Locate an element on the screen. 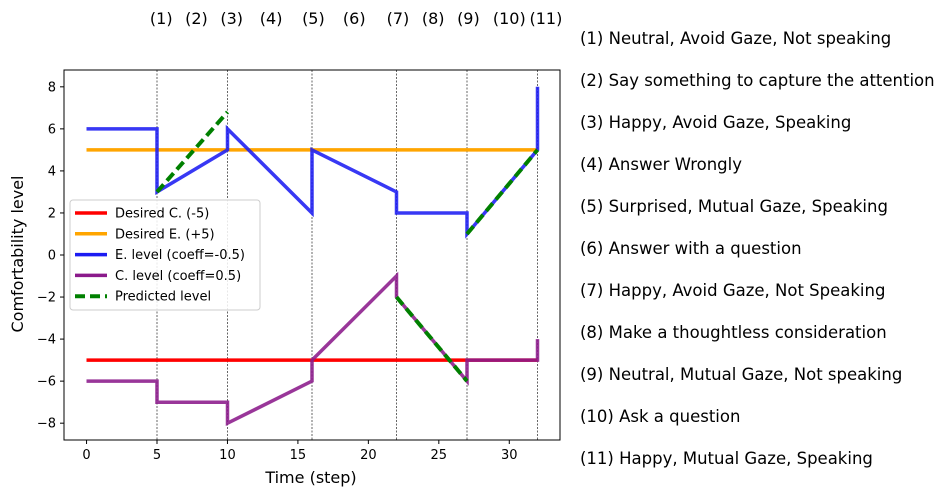 The height and width of the screenshot is (497, 946). annotation-8: (8) Make a thoughtless consideration is located at coordinates (733, 332).